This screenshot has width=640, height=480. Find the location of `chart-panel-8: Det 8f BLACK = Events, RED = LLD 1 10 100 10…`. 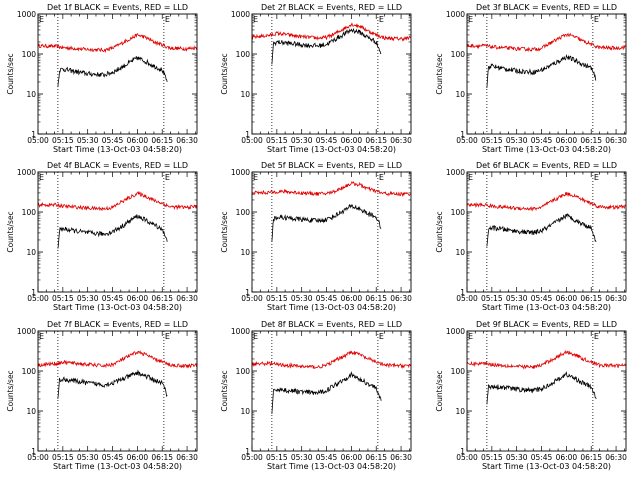

chart-panel-8: Det 8f BLACK = Events, RED = LLD 1 10 100 10… is located at coordinates (316, 395).